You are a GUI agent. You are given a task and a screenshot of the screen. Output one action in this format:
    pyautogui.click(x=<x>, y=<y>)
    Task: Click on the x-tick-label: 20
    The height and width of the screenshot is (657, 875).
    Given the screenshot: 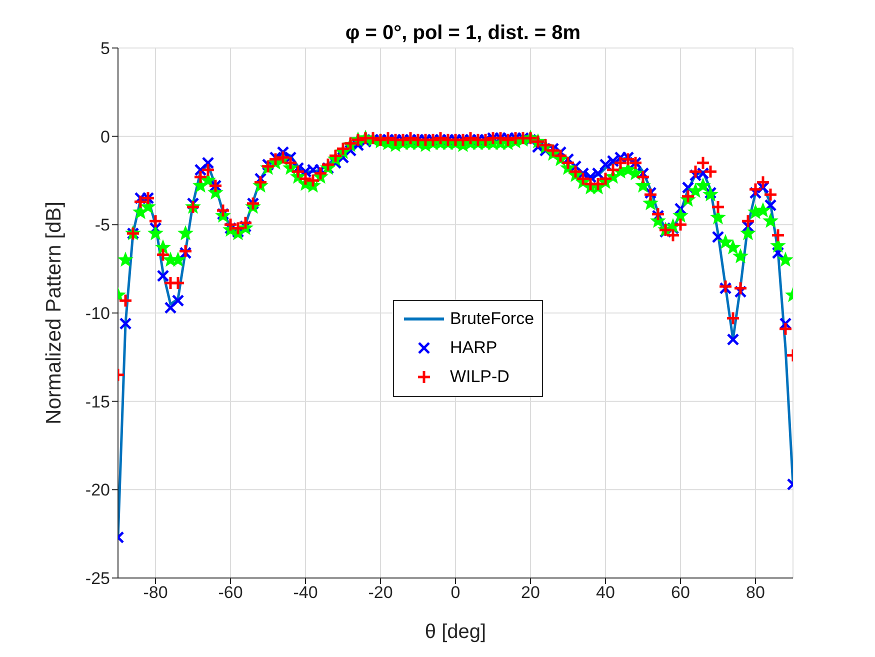 What is the action you would take?
    pyautogui.click(x=530, y=592)
    